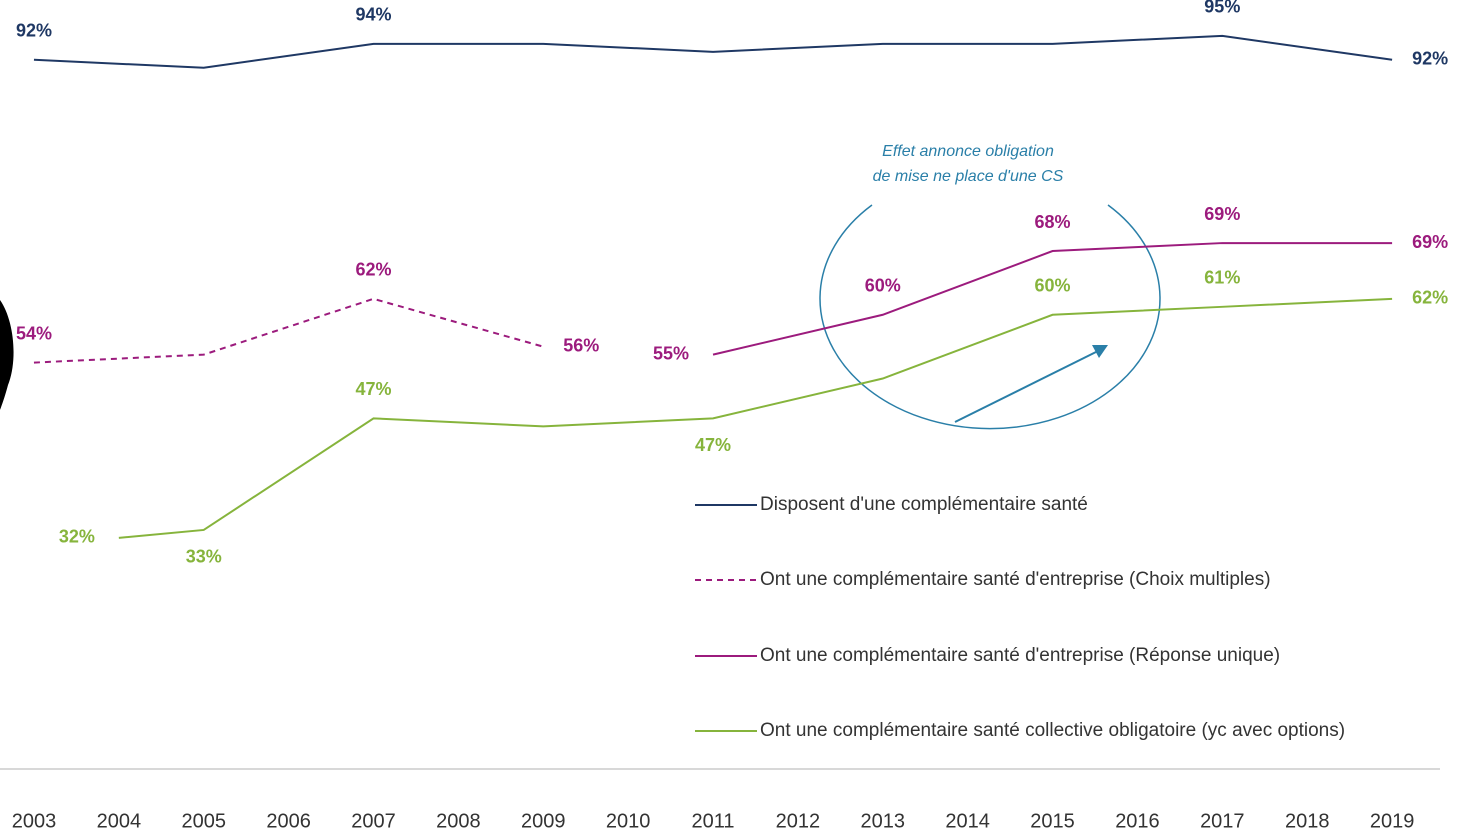 This screenshot has height=836, width=1460. What do you see at coordinates (713, 821) in the screenshot?
I see `x-tick-label: 2011` at bounding box center [713, 821].